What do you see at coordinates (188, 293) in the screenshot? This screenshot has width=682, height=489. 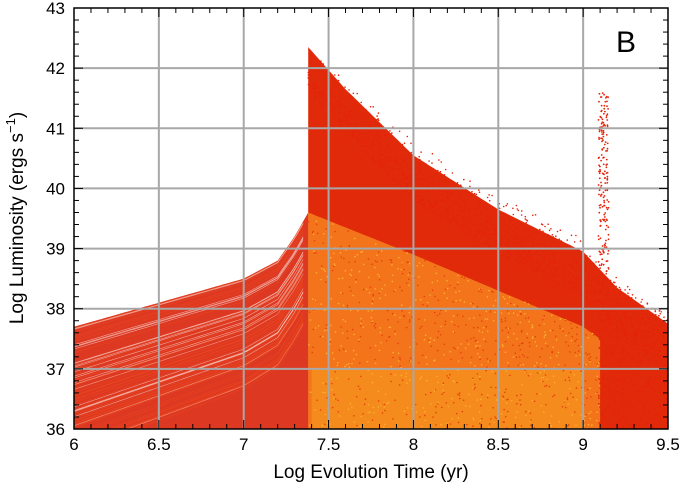 I see `early-track-line` at bounding box center [188, 293].